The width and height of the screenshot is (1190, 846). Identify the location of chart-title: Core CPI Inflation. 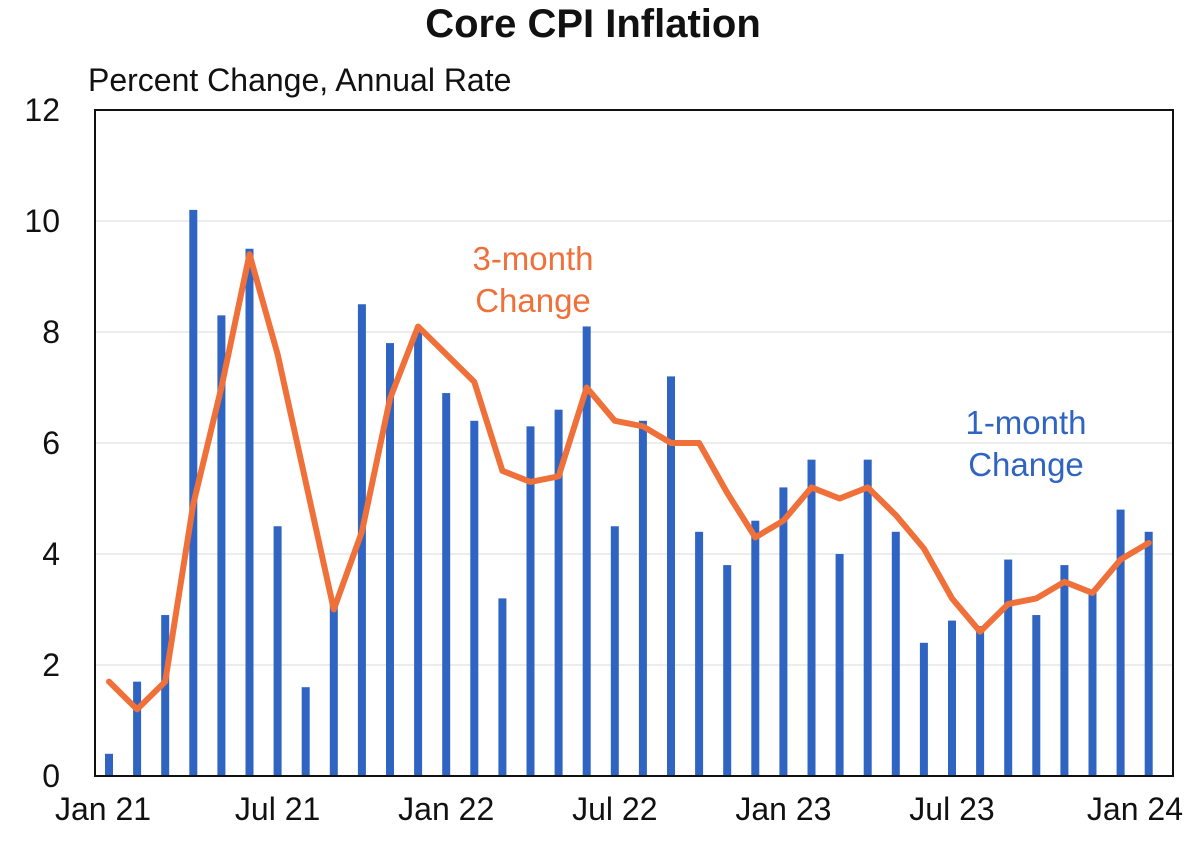
(593, 24).